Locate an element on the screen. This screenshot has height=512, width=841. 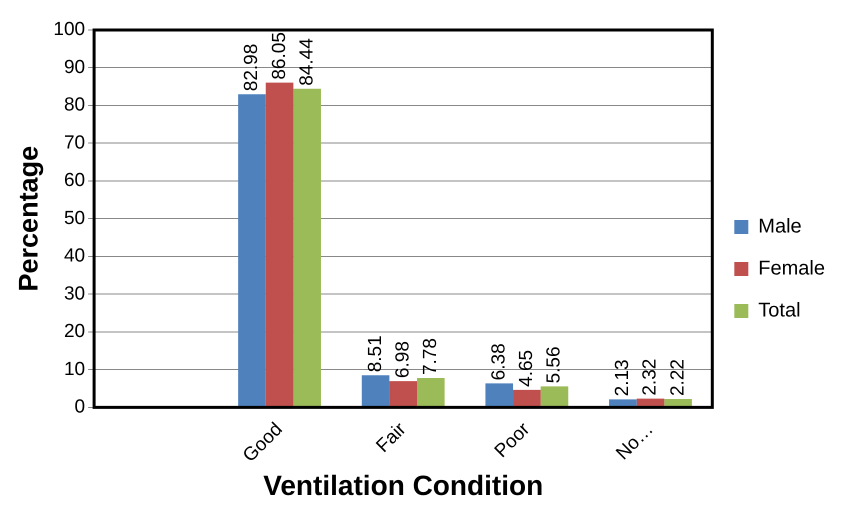
y-tick-label: 60 is located at coordinates (75, 181).